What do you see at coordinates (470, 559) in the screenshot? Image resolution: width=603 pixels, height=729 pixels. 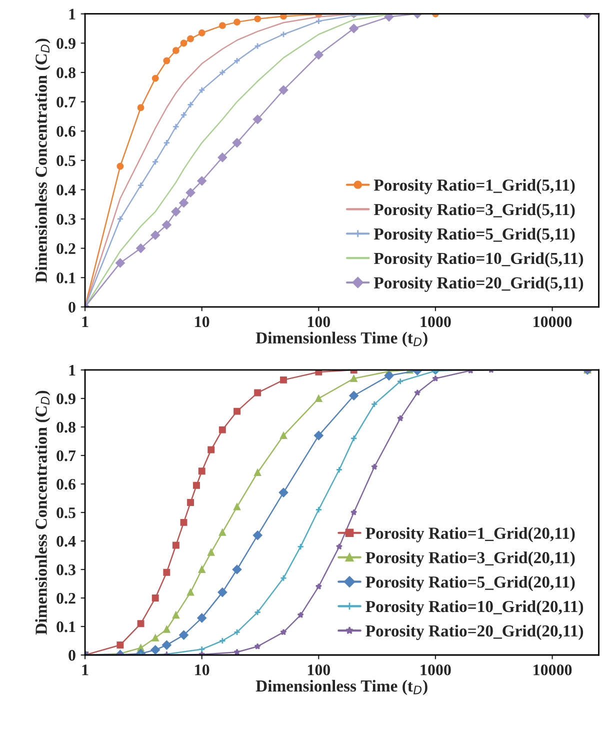 I see `legend-label: Porosity Ratio=3_Grid(20,11)` at bounding box center [470, 559].